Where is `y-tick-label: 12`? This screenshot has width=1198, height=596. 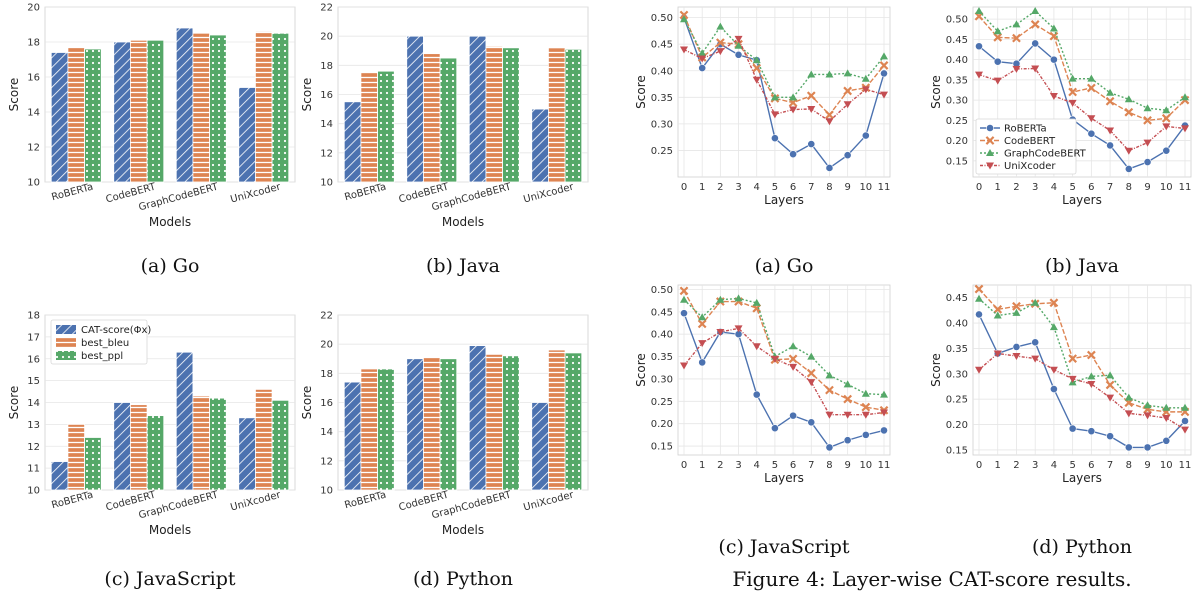 y-tick-label: 12 is located at coordinates (33, 148).